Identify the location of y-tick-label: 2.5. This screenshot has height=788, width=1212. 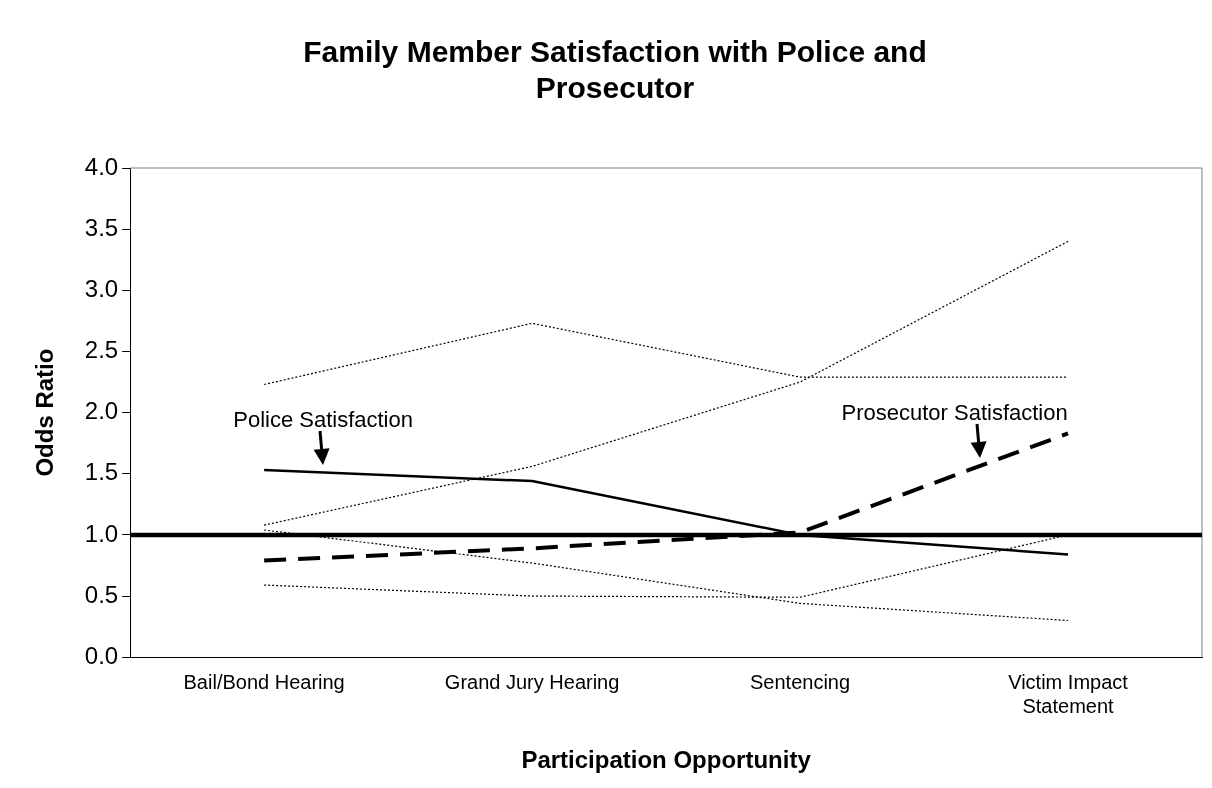
(101, 350).